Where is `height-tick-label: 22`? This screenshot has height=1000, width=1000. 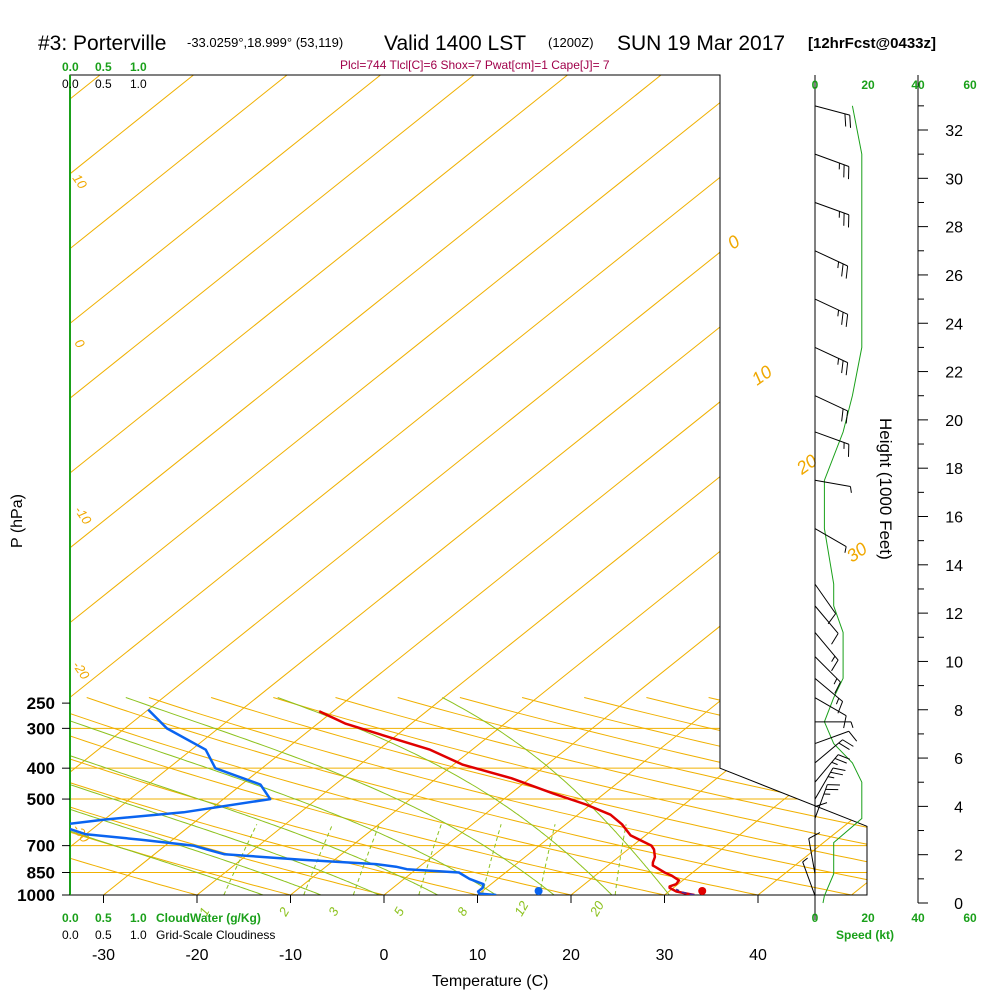
height-tick-label: 22 is located at coordinates (954, 373).